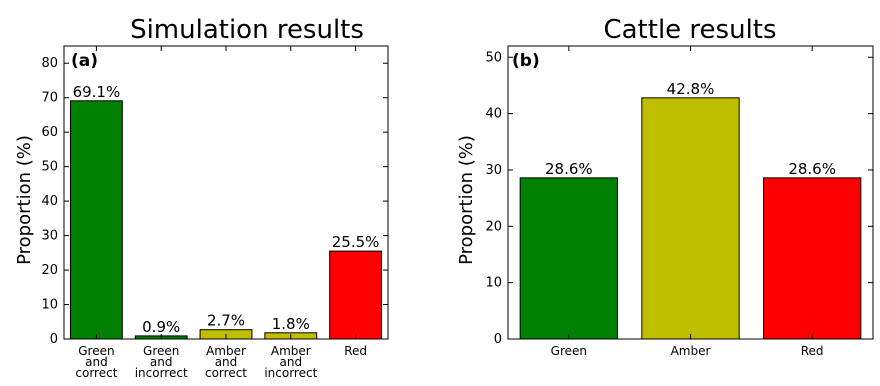 This screenshot has height=386, width=880. Describe the element at coordinates (291, 351) in the screenshot. I see `x-tick-label-a-3-0: Amber` at that location.